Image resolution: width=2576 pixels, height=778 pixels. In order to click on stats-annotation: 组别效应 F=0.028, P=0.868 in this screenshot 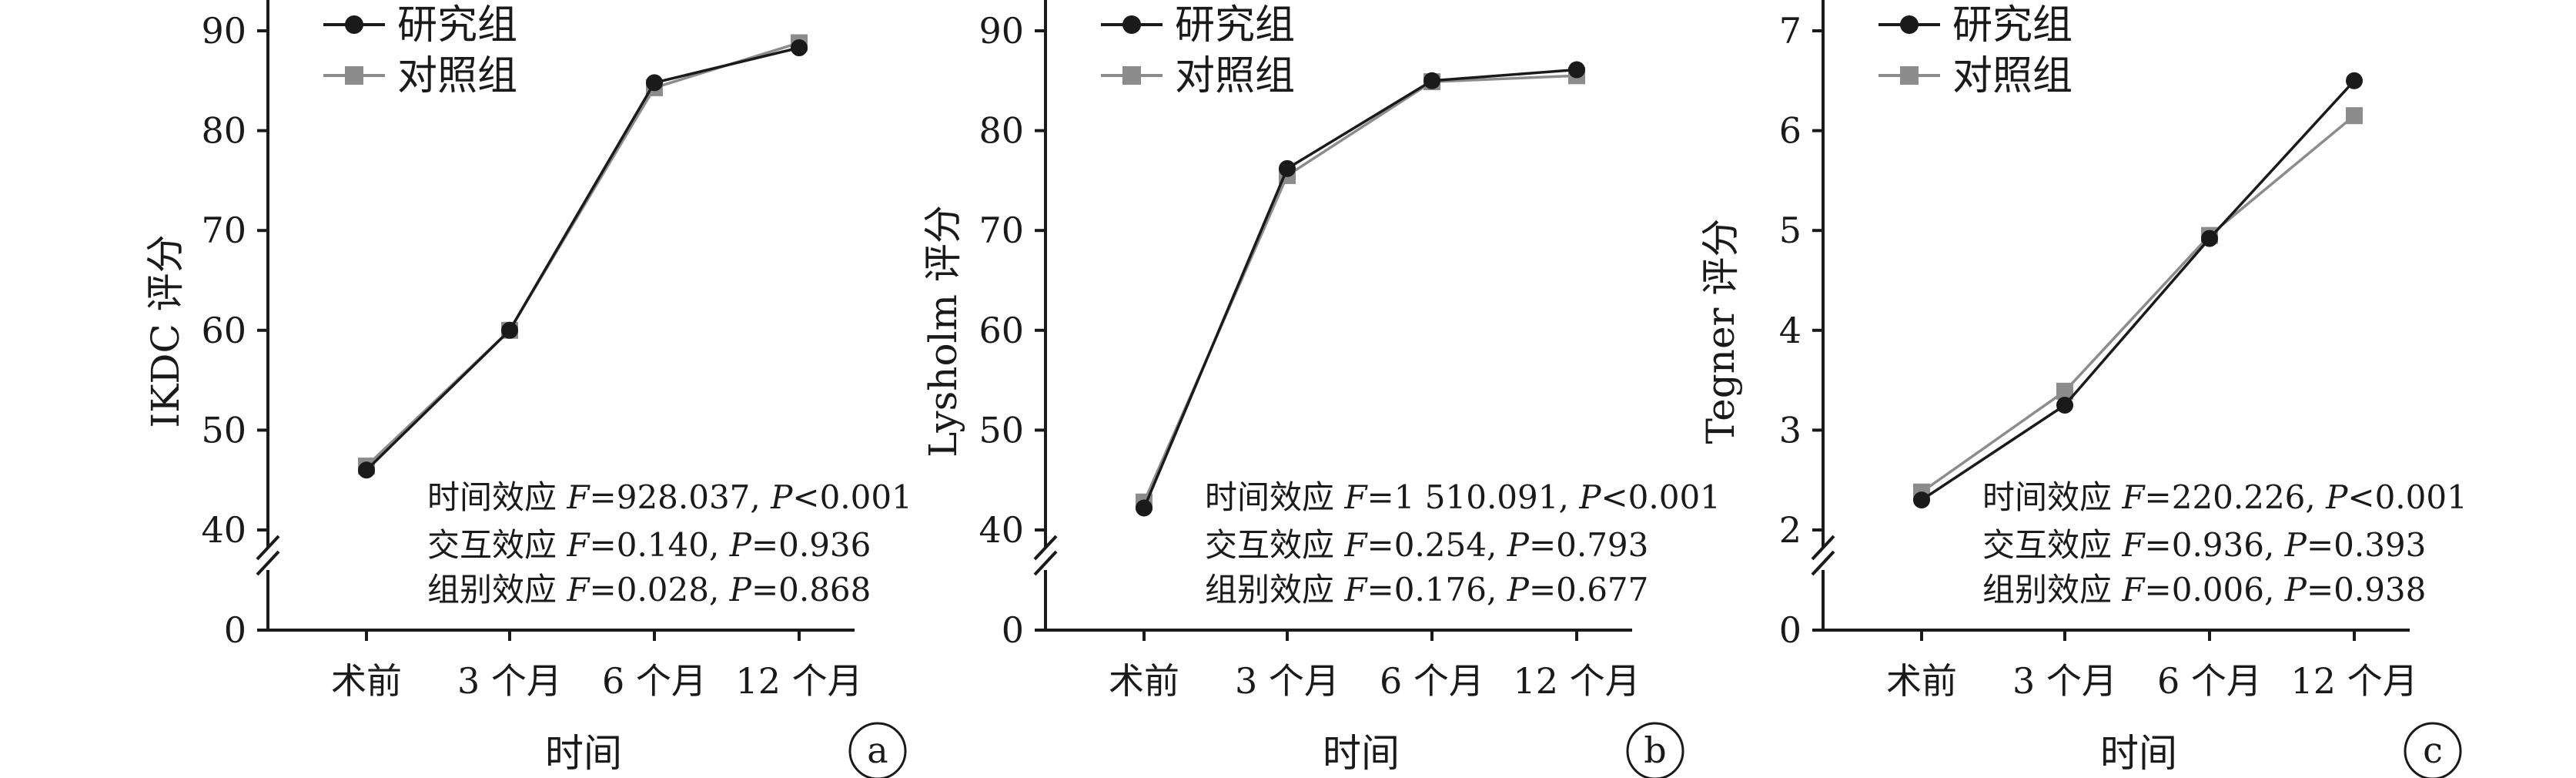, I will do `click(649, 590)`.